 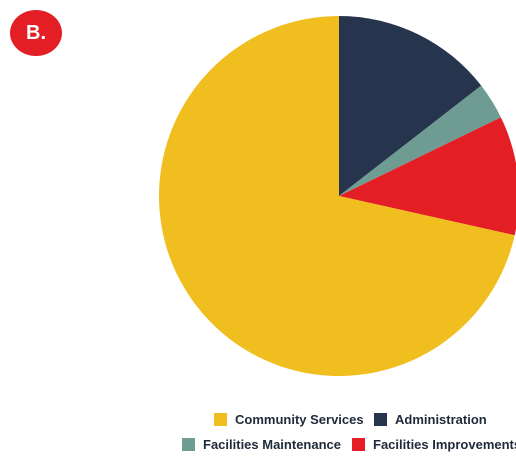 What do you see at coordinates (272, 444) in the screenshot?
I see `legend-label-facilities-maintenance: Facilities Maintenance` at bounding box center [272, 444].